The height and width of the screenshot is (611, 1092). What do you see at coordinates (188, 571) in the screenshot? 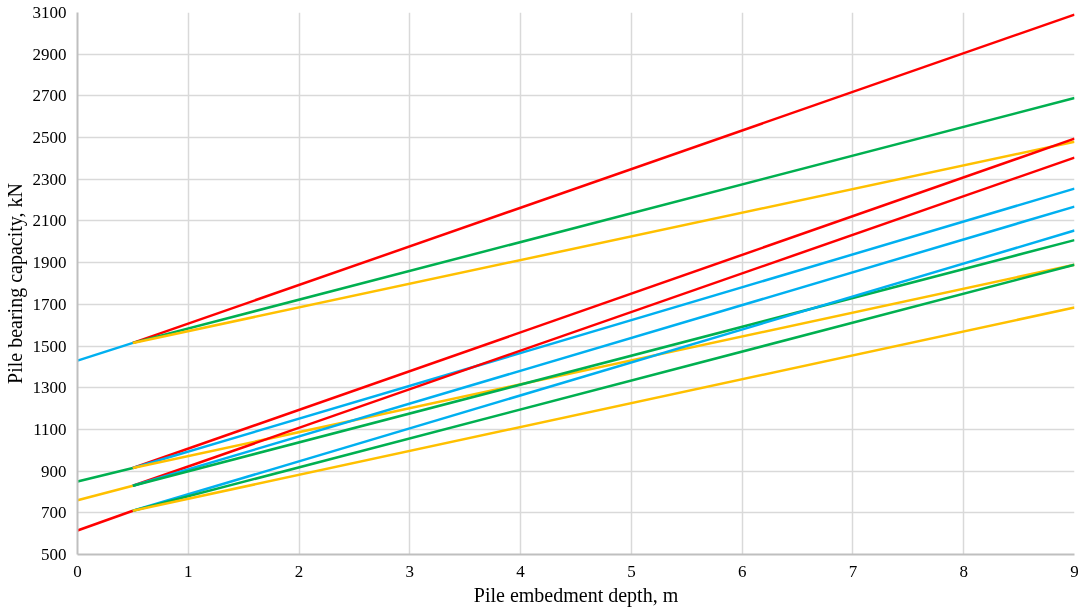
I see `x-tick-label: 1` at bounding box center [188, 571].